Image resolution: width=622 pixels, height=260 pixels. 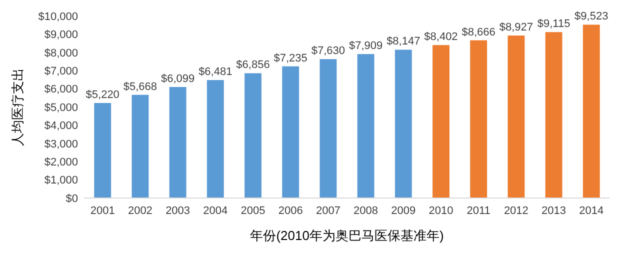 What do you see at coordinates (366, 211) in the screenshot?
I see `x-tick-label: 2008` at bounding box center [366, 211].